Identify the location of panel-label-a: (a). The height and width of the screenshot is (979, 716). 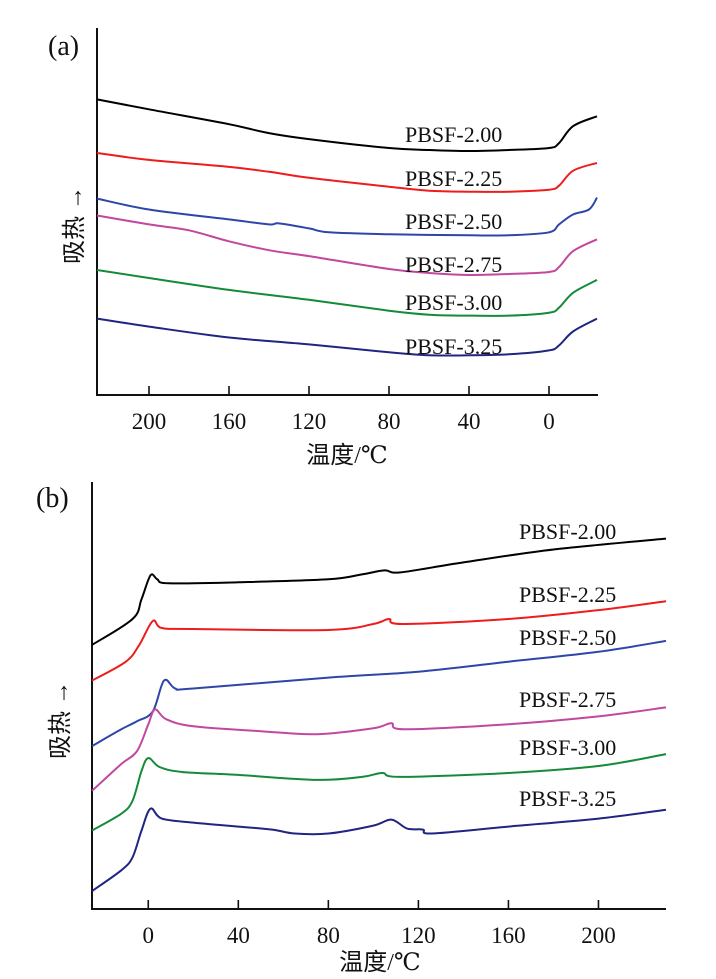
(63, 46).